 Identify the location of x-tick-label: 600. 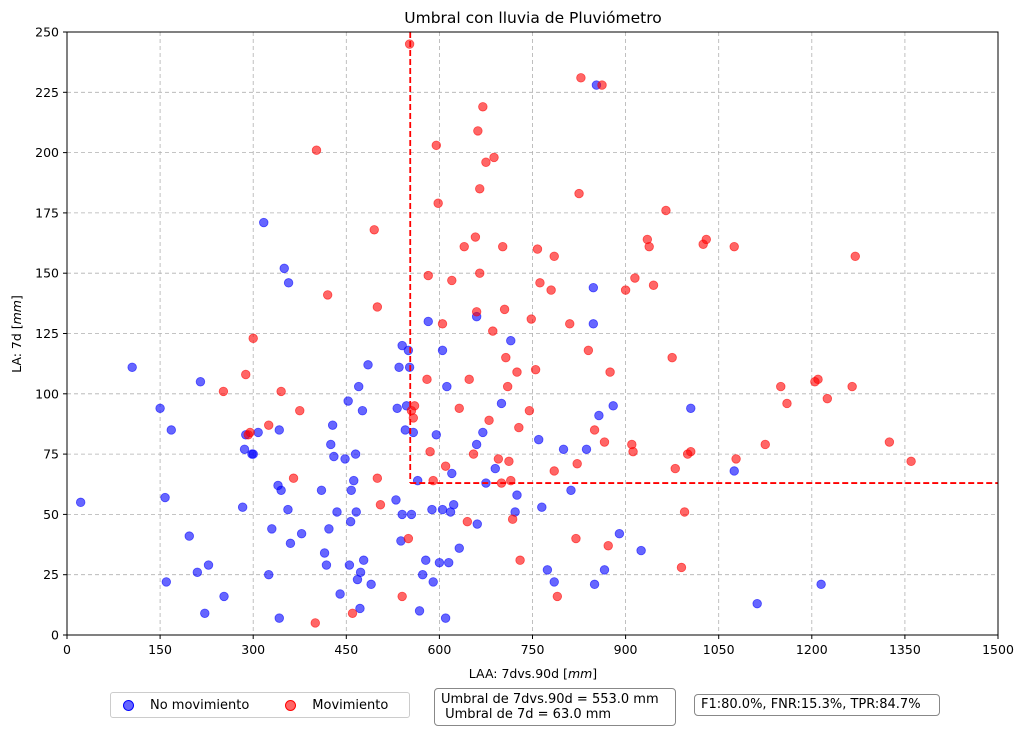
(439, 649).